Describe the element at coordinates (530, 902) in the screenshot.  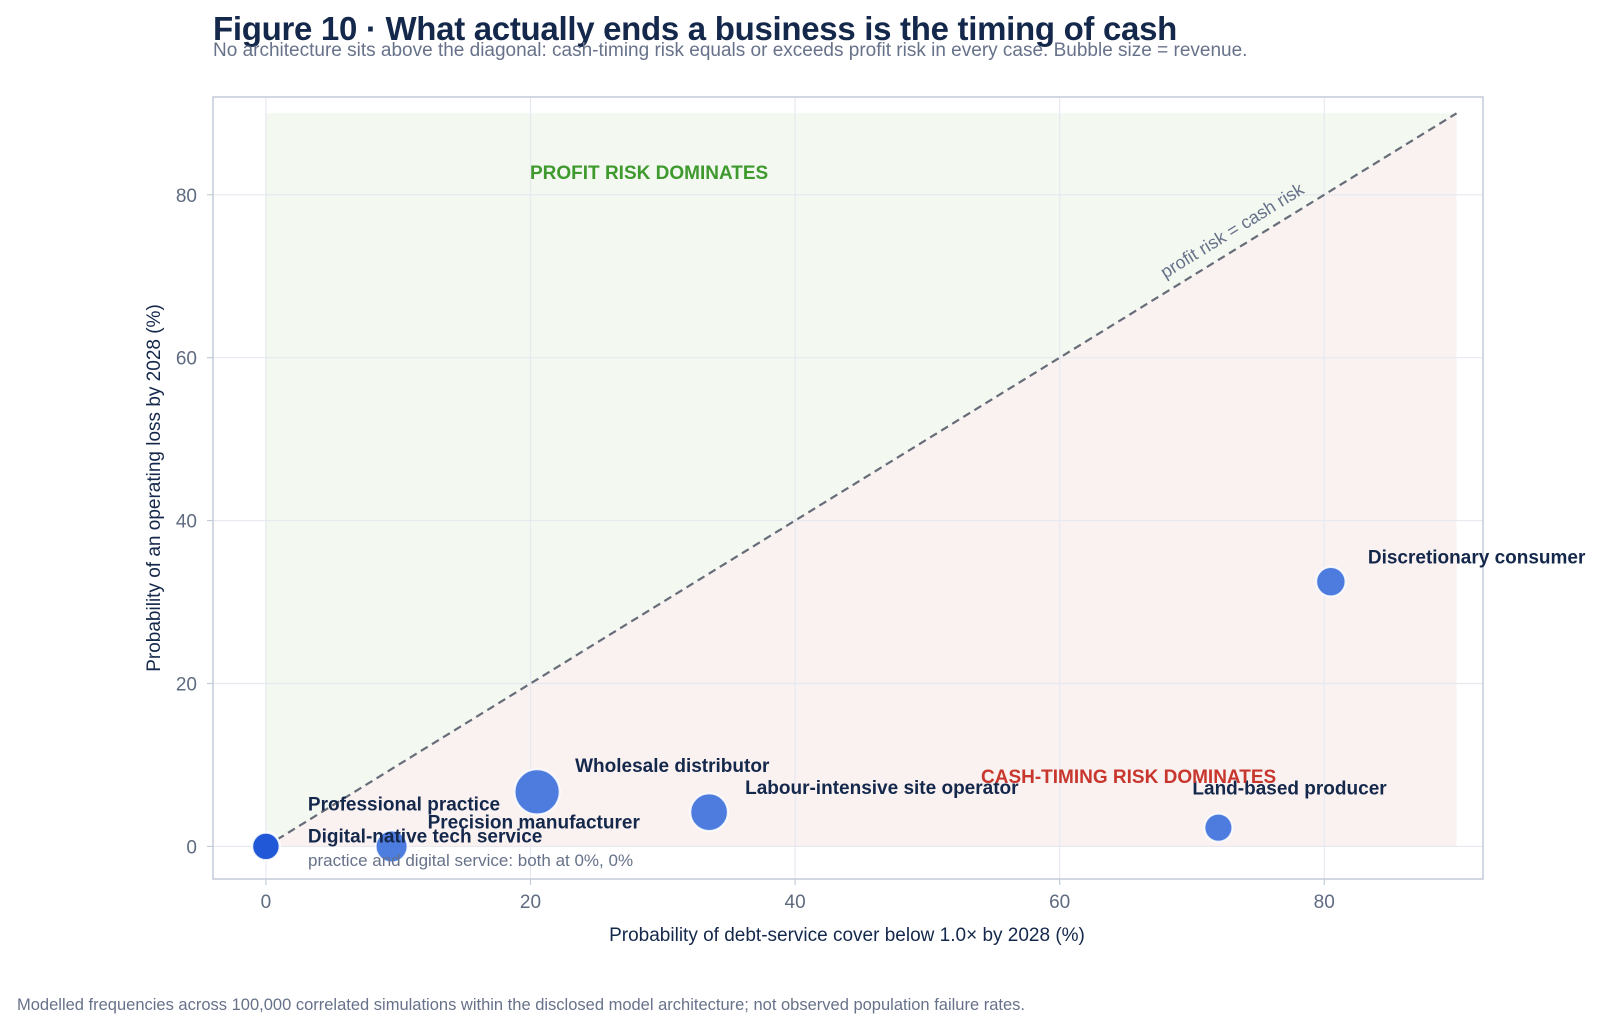
I see `x-tick-label: 20` at that location.